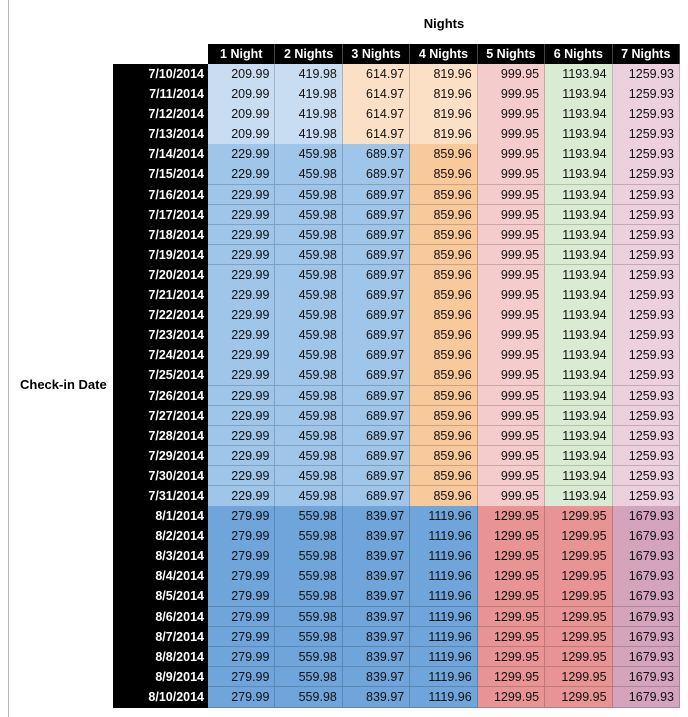 The width and height of the screenshot is (688, 717). I want to click on row-label: 8/6/2014, so click(160, 617).